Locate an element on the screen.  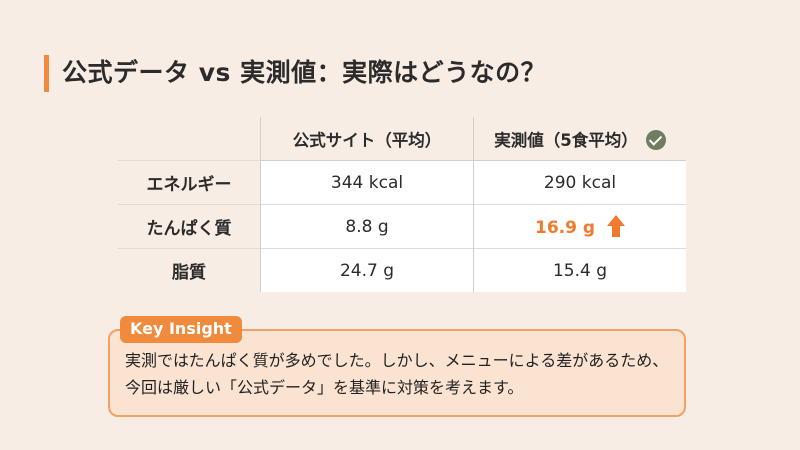
table-row: たんぱく質 8.8 g 16.9 g is located at coordinates (402, 226).